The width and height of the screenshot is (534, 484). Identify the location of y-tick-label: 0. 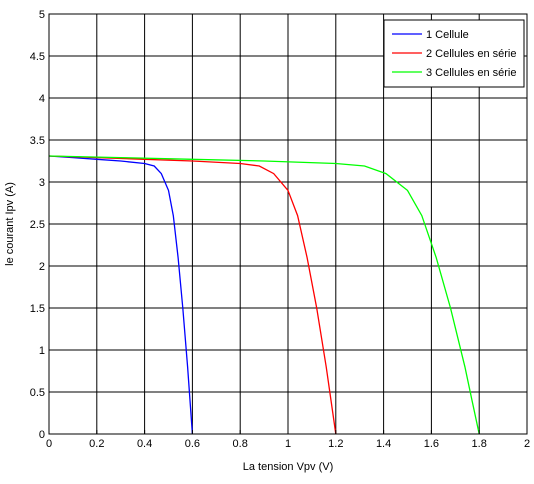
(42, 435).